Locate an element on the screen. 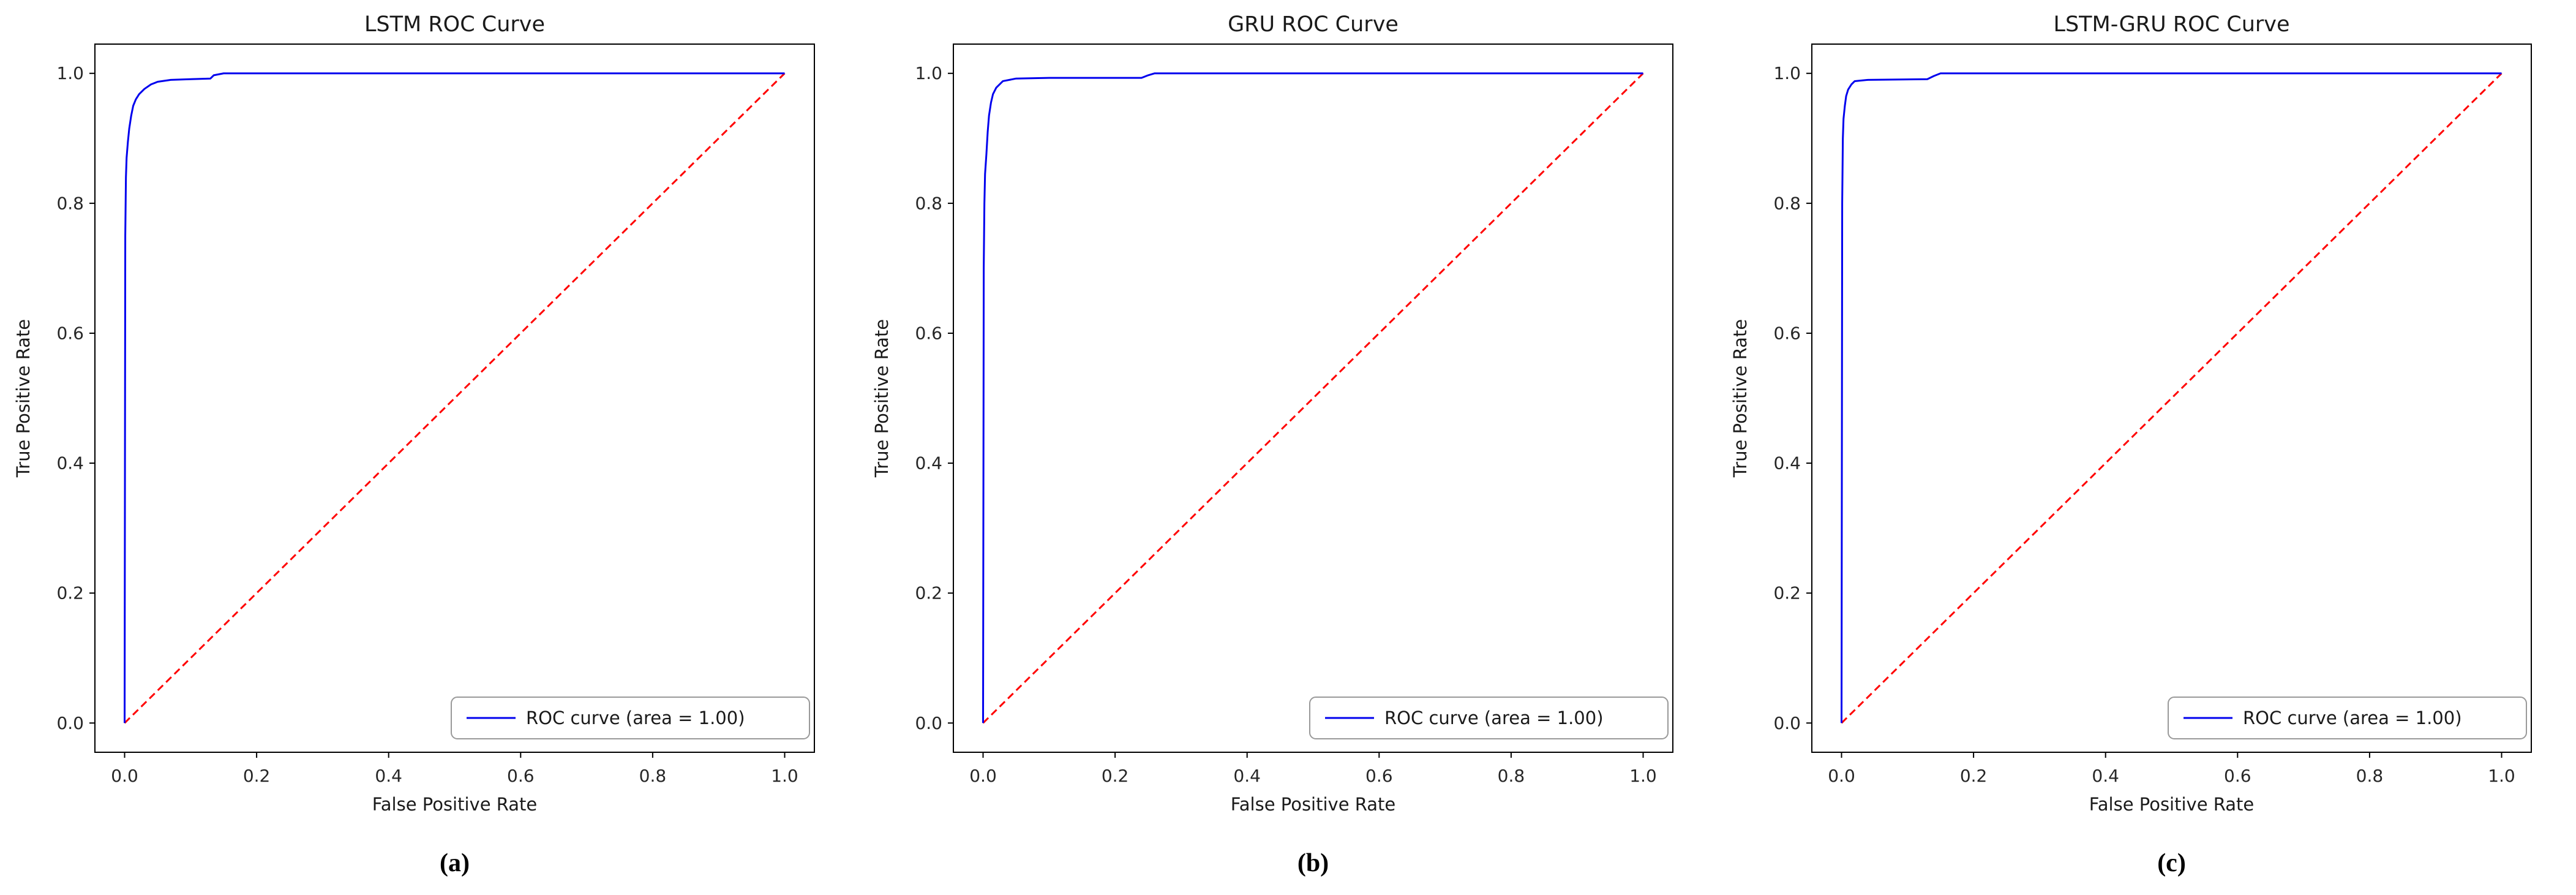  chart-title: LSTM ROC Curve is located at coordinates (455, 24).